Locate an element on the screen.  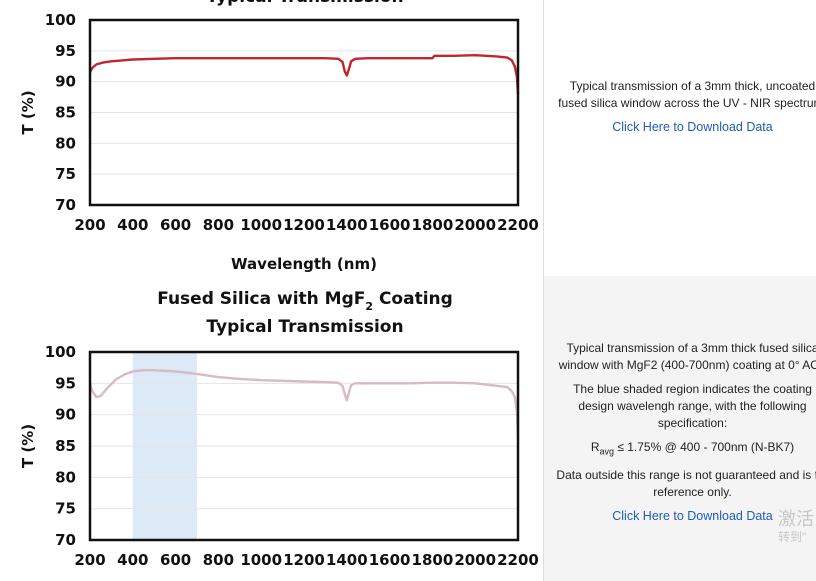
x-axis-label: Wavelength (nm) is located at coordinates (304, 264).